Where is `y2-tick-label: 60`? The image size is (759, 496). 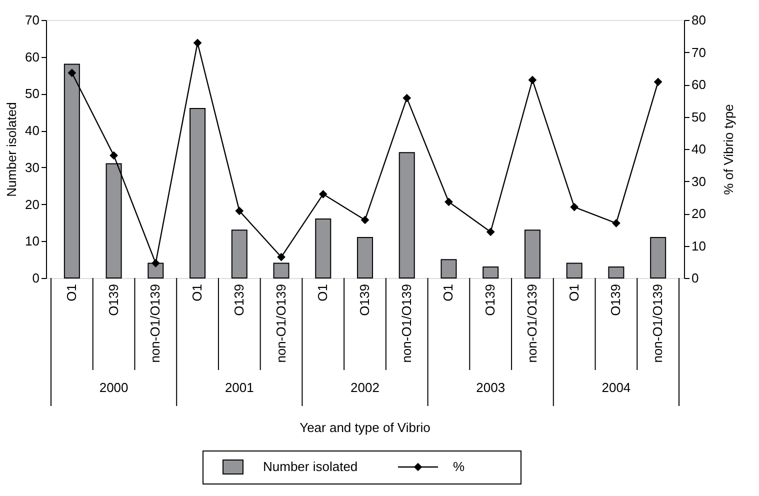
y2-tick-label: 60 is located at coordinates (699, 84).